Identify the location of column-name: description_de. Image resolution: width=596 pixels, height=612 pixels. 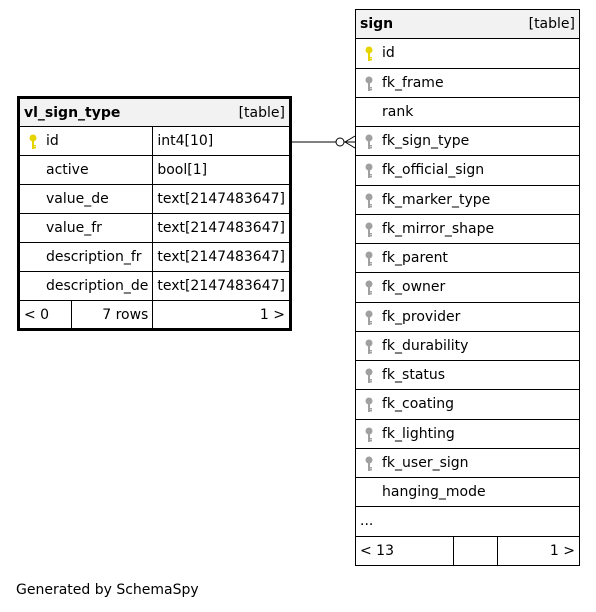
(85, 286).